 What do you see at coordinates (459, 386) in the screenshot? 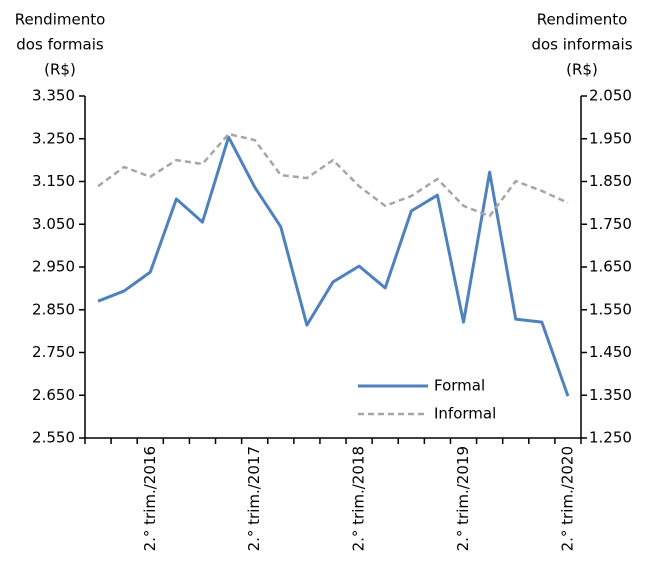
I see `legend-label: Formal` at bounding box center [459, 386].